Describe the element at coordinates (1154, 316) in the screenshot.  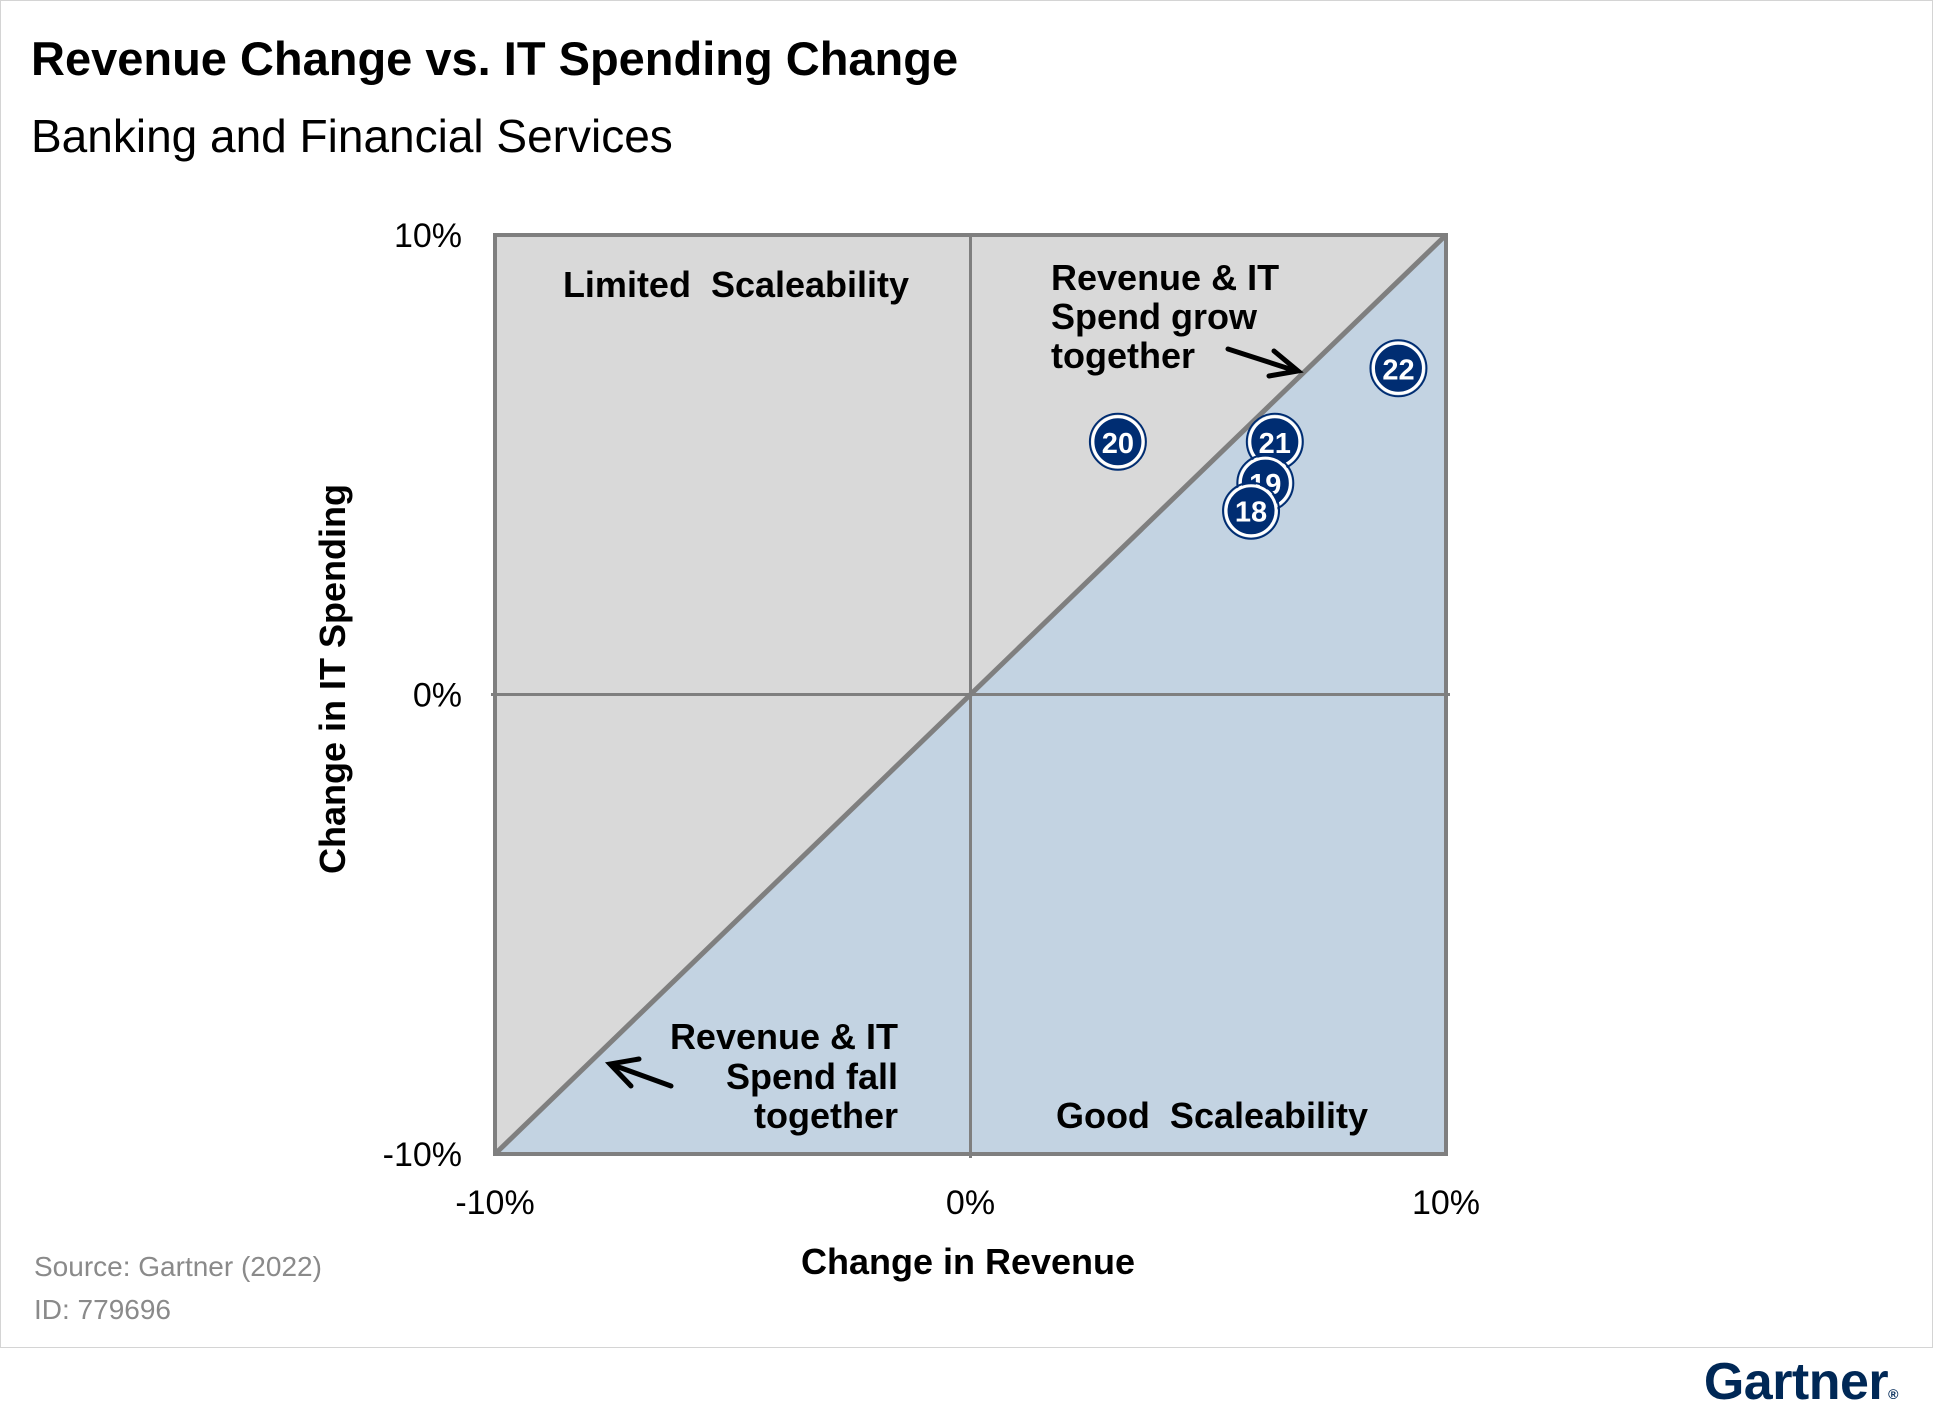
I see `grow-annotation-line-2: Spend grow` at that location.